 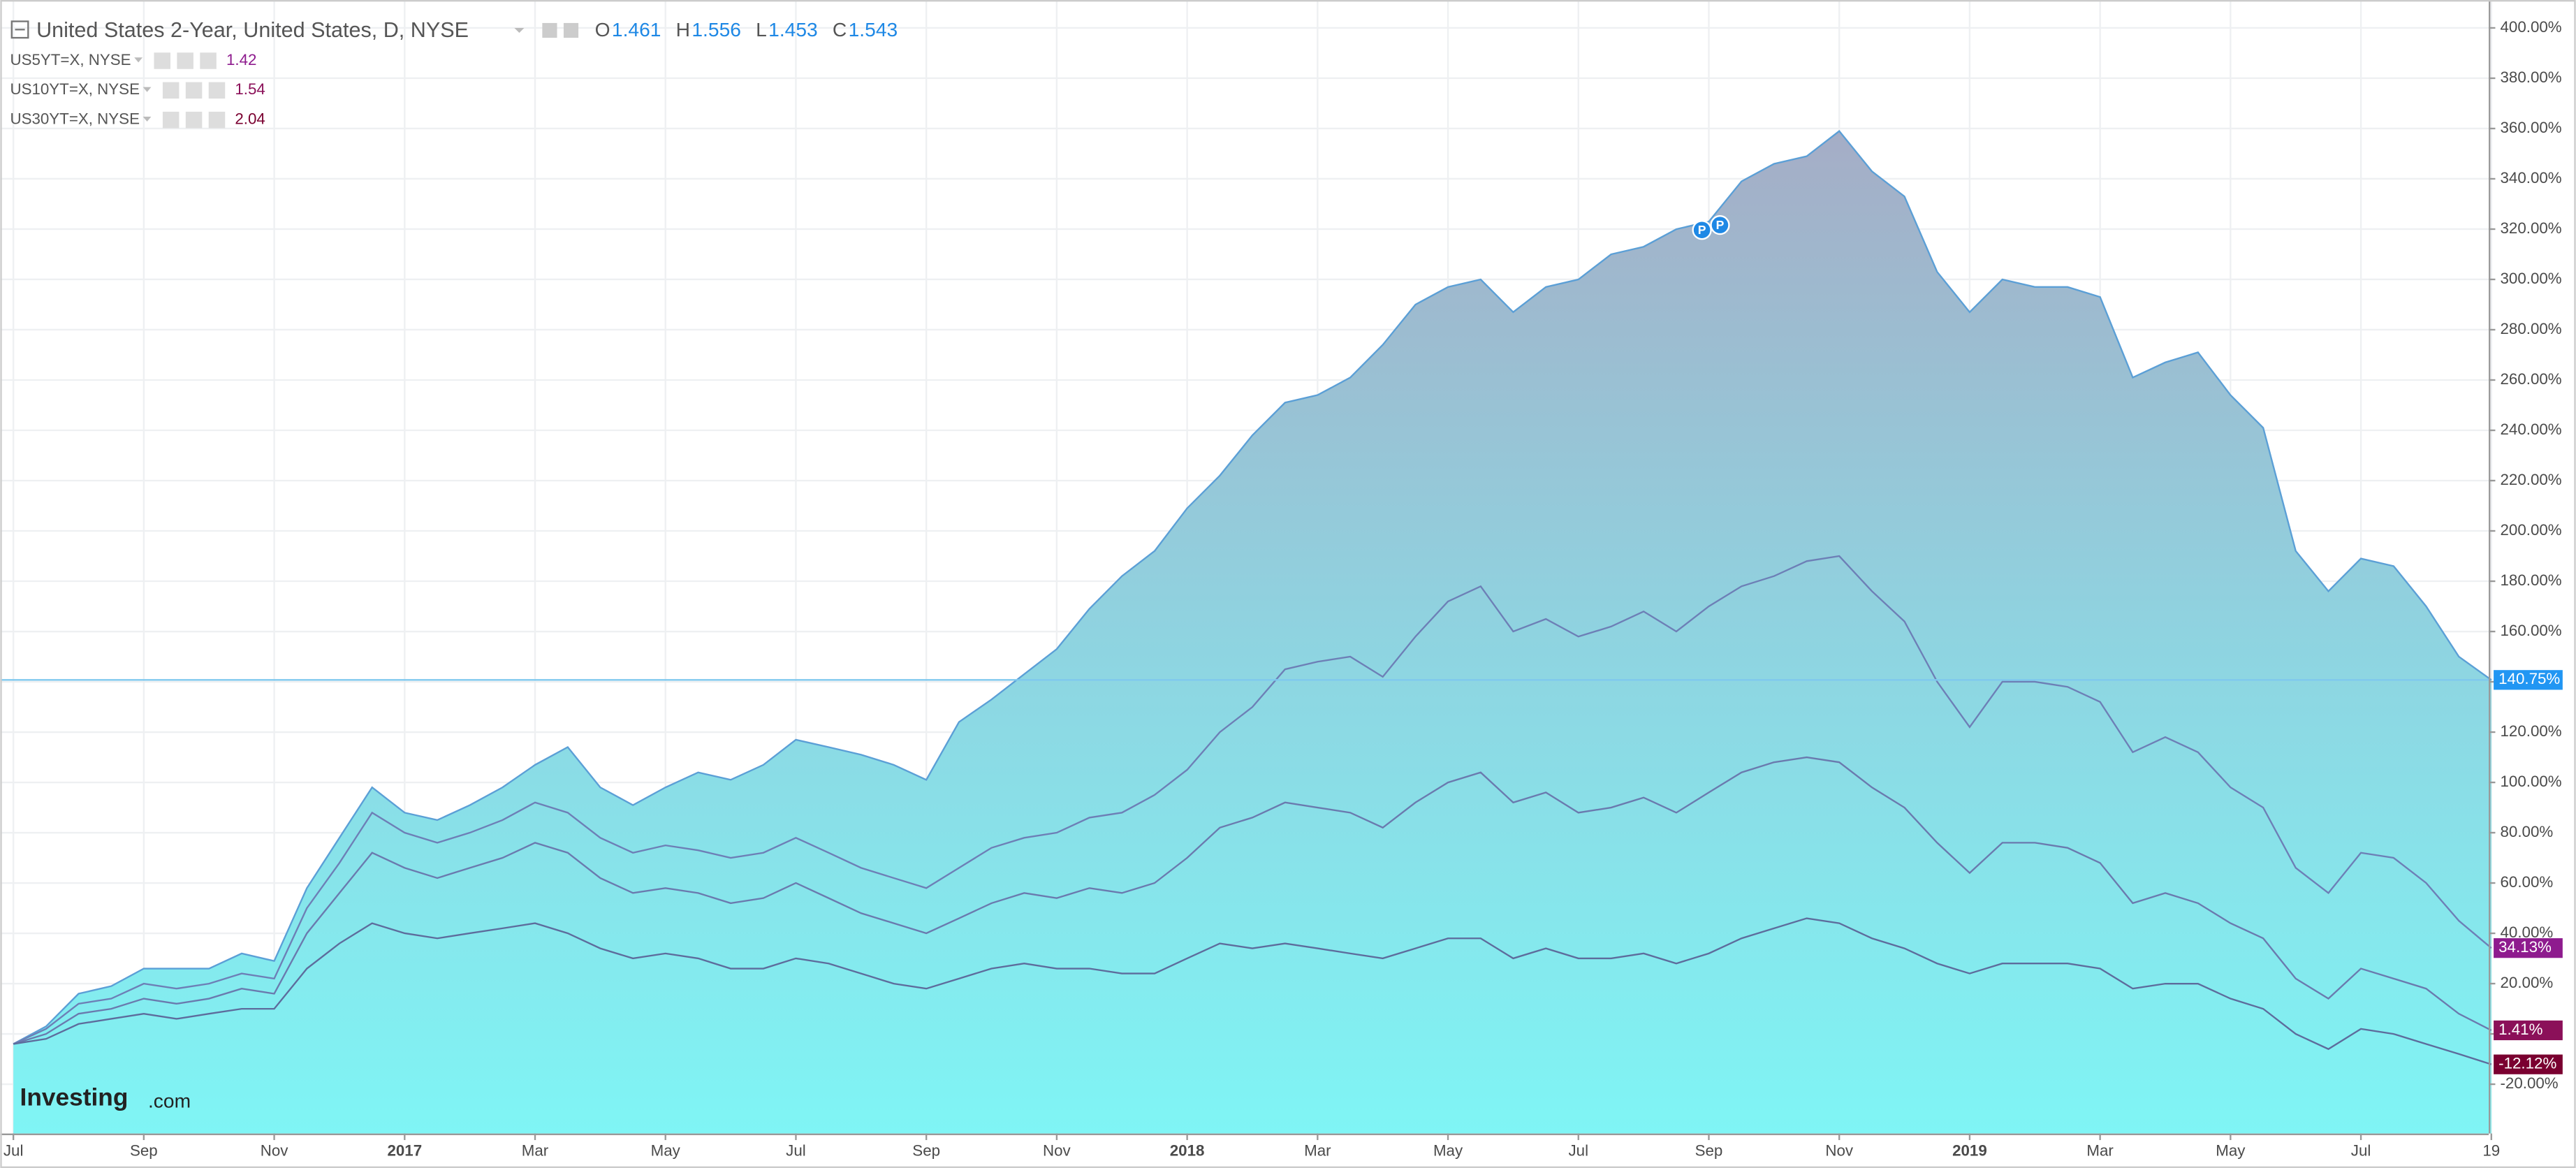 What do you see at coordinates (75, 119) in the screenshot?
I see `legend-name: US30YT=X, NYSE` at bounding box center [75, 119].